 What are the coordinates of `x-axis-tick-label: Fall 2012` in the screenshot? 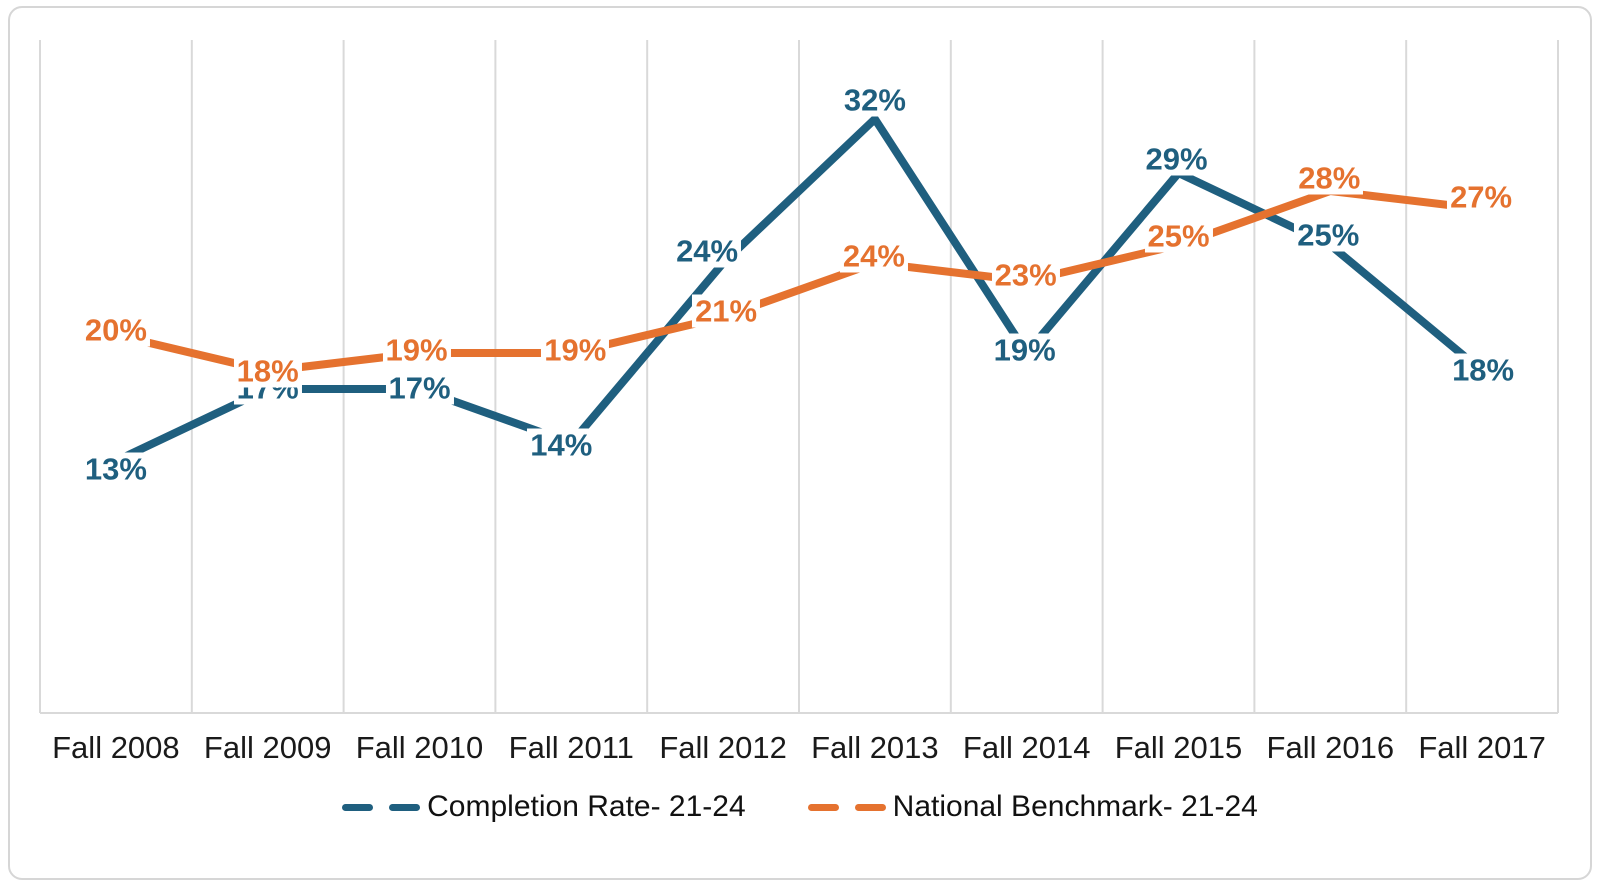 It's located at (723, 747).